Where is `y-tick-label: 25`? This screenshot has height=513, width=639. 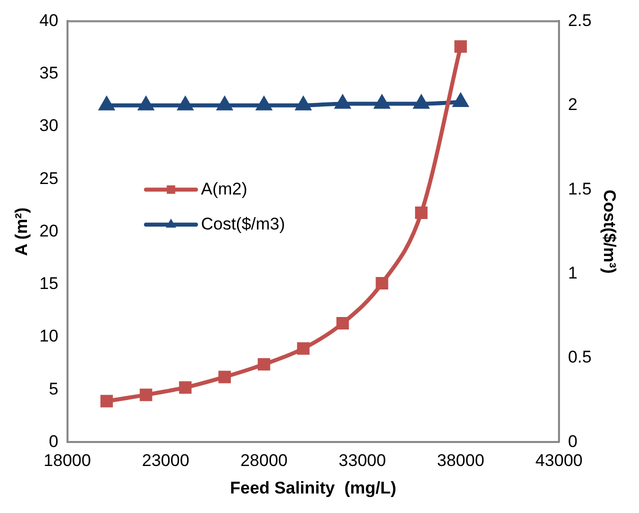 y-tick-label: 25 is located at coordinates (48, 178).